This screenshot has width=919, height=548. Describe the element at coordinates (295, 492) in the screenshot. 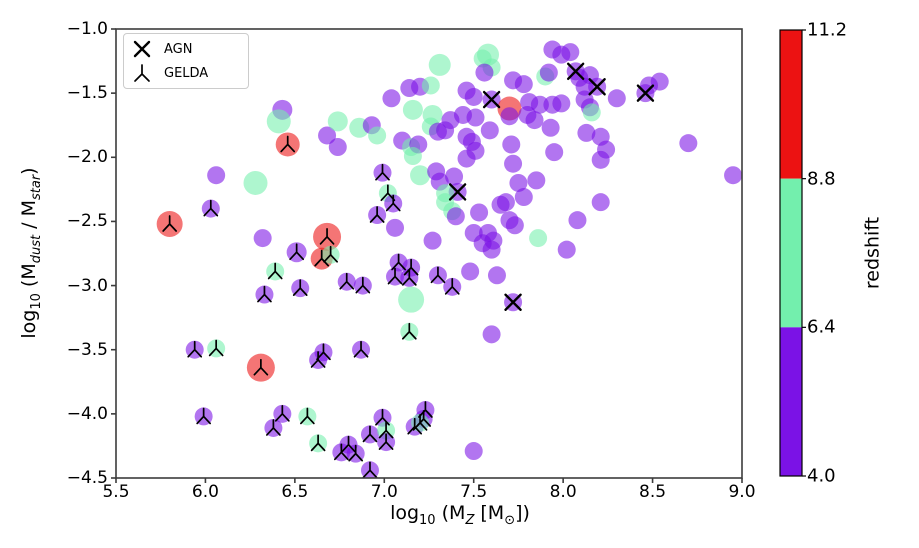

I see `x-tick-label: 6.5` at that location.